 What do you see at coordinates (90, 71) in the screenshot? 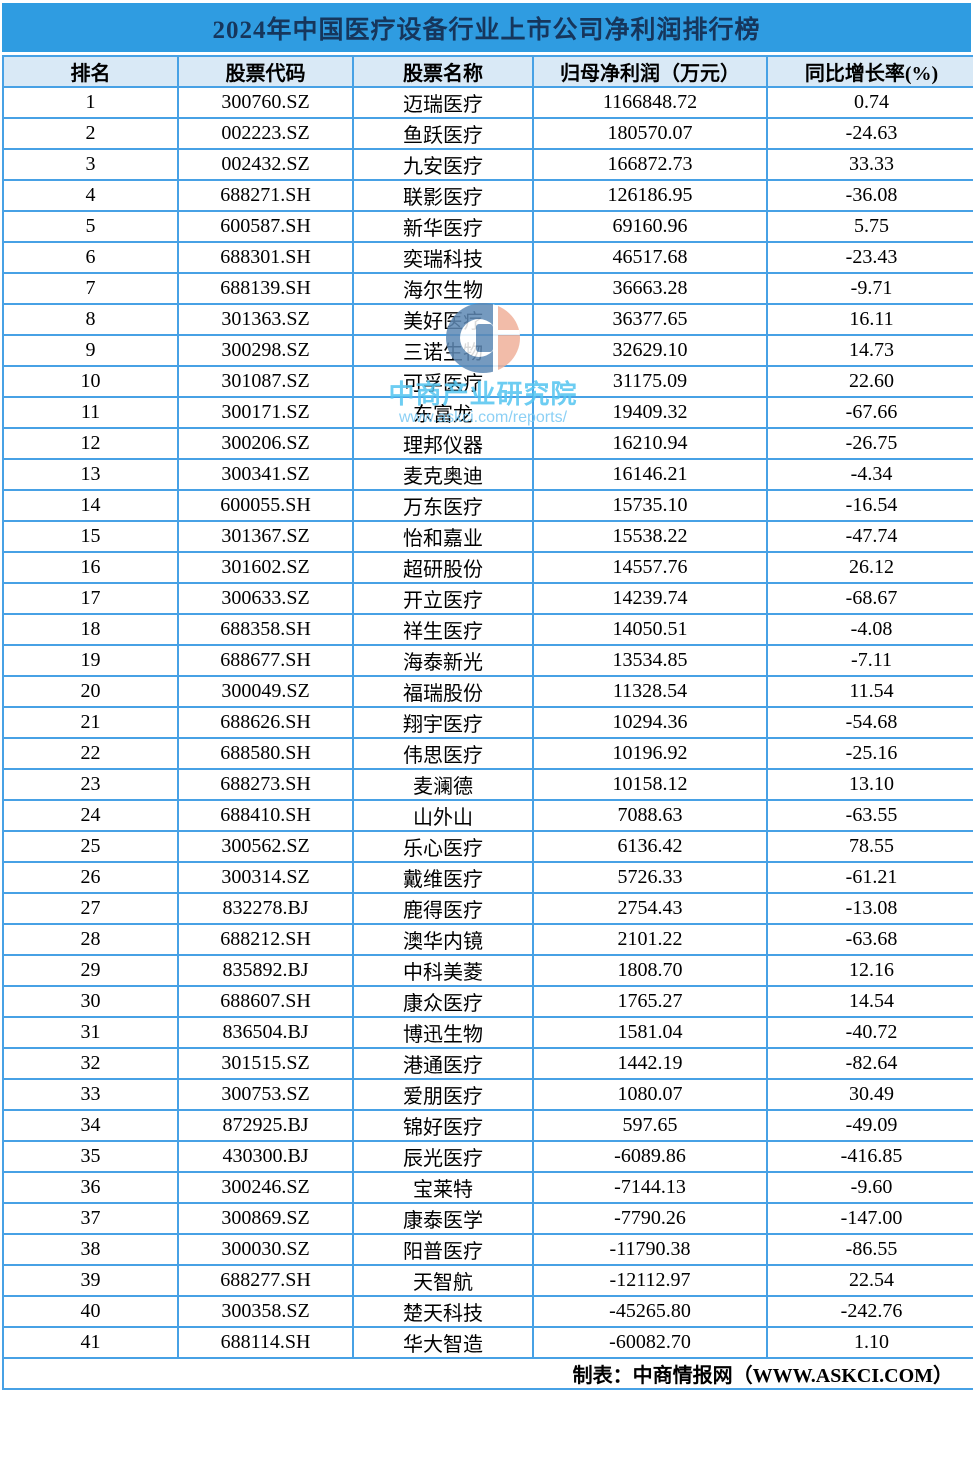
I see `column-header-rank: 排名` at bounding box center [90, 71].